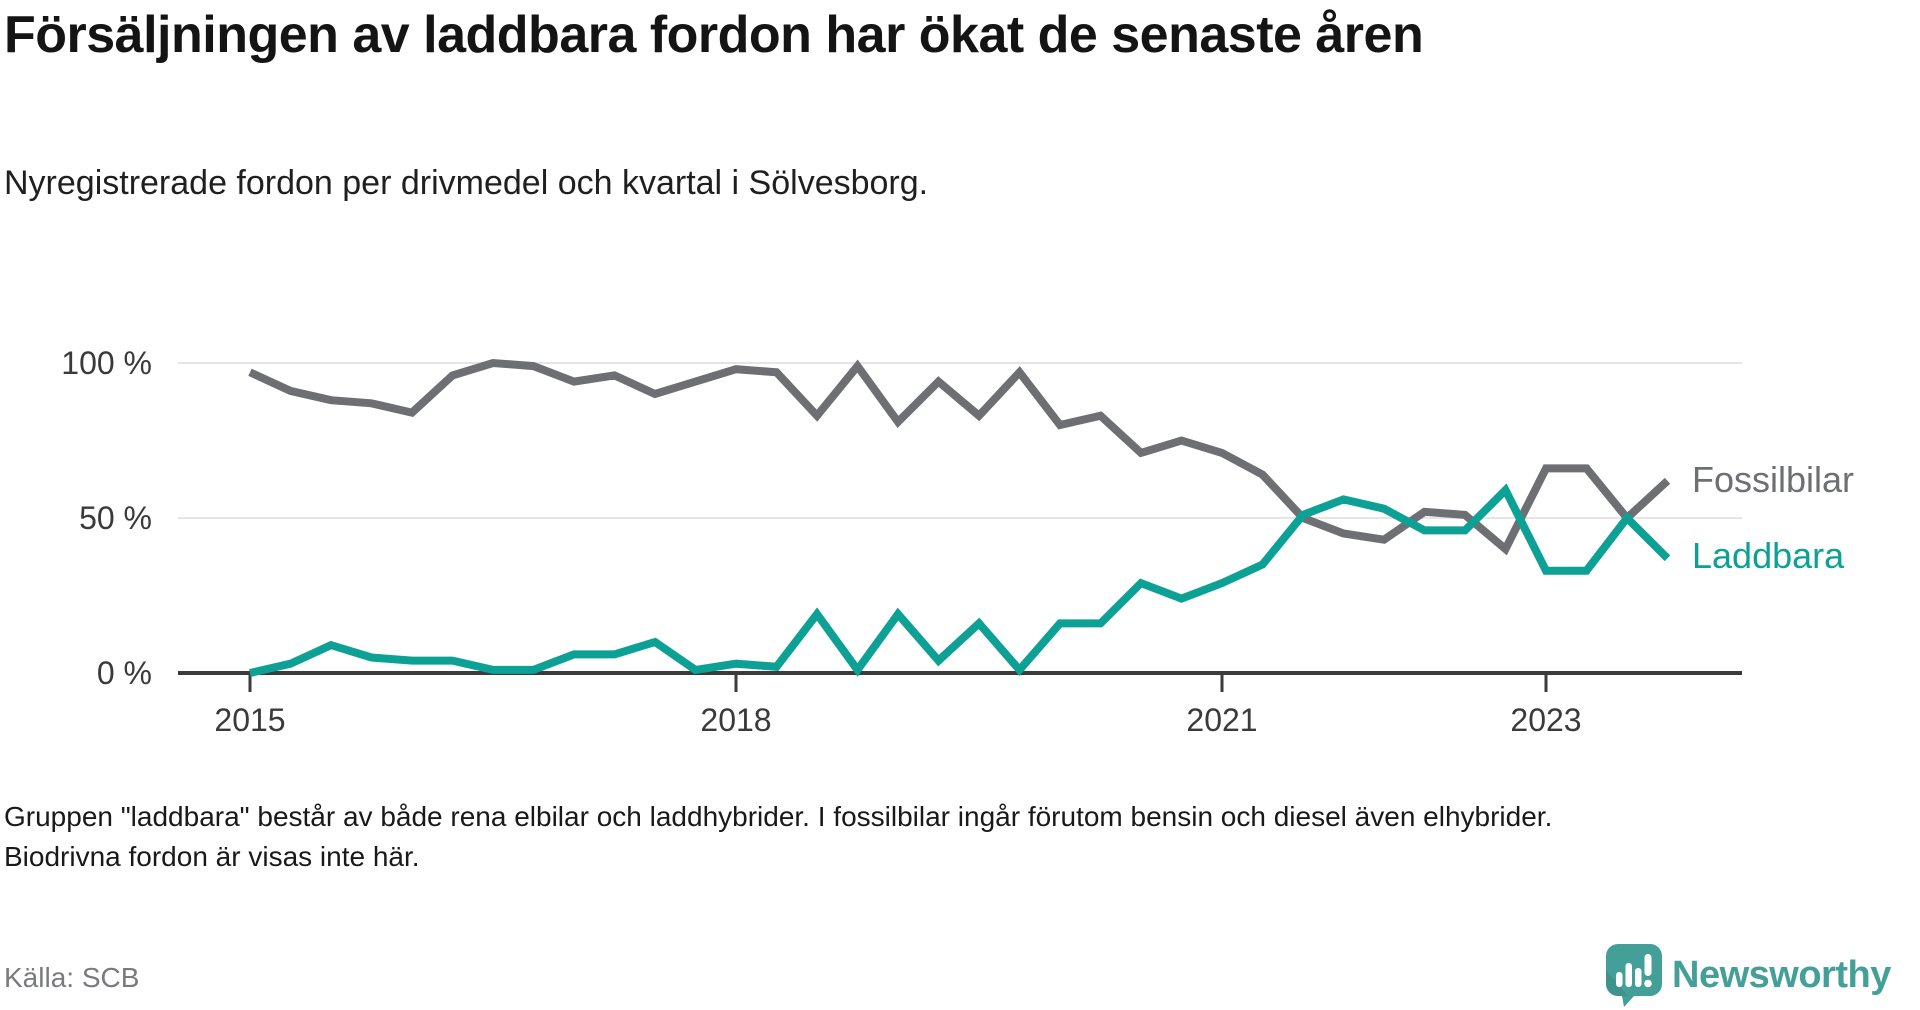  Describe the element at coordinates (106, 363) in the screenshot. I see `y-axis-label: 100 %` at that location.